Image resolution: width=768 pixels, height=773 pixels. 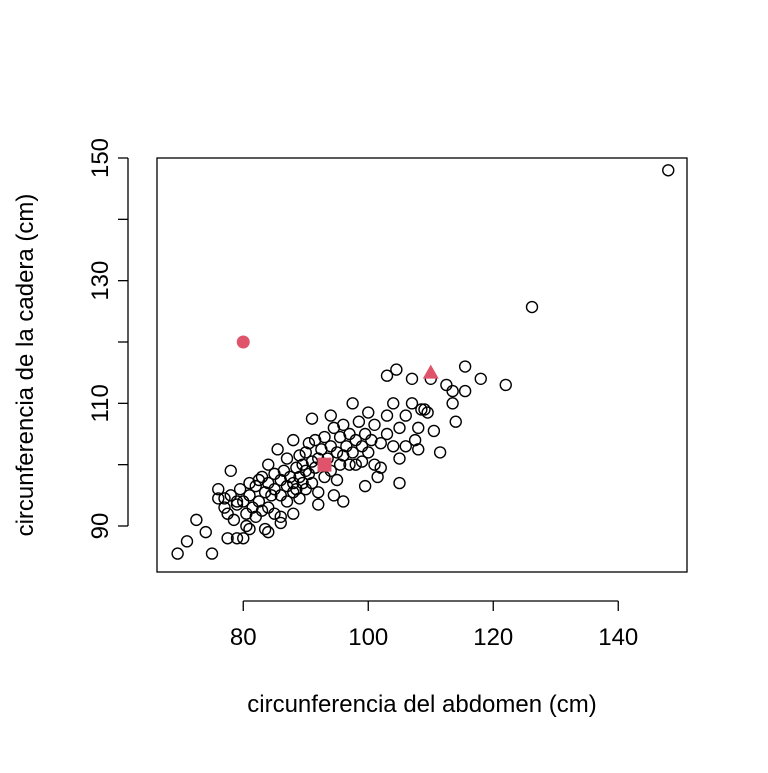 What do you see at coordinates (618, 637) in the screenshot?
I see `x-tick-label: 140` at bounding box center [618, 637].